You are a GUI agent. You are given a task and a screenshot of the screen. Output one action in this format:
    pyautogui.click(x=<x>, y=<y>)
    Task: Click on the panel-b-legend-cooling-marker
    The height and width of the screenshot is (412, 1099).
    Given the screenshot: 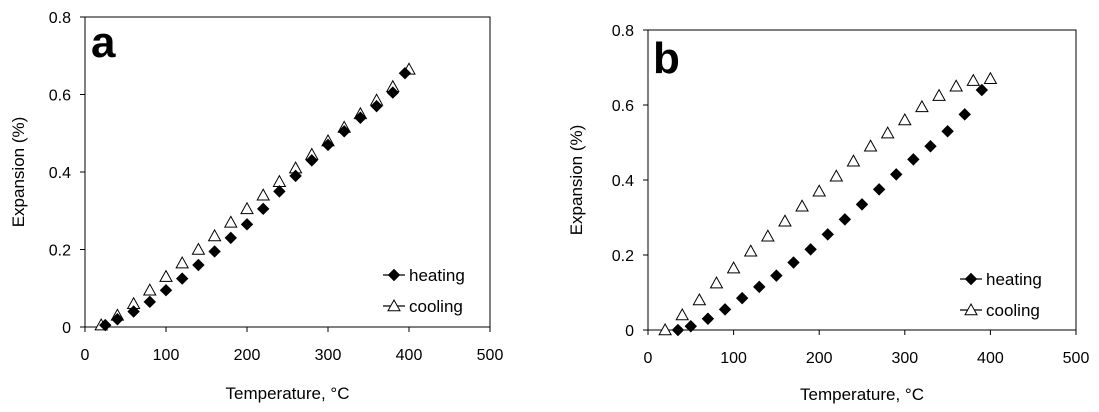 What is the action you would take?
    pyautogui.click(x=971, y=309)
    